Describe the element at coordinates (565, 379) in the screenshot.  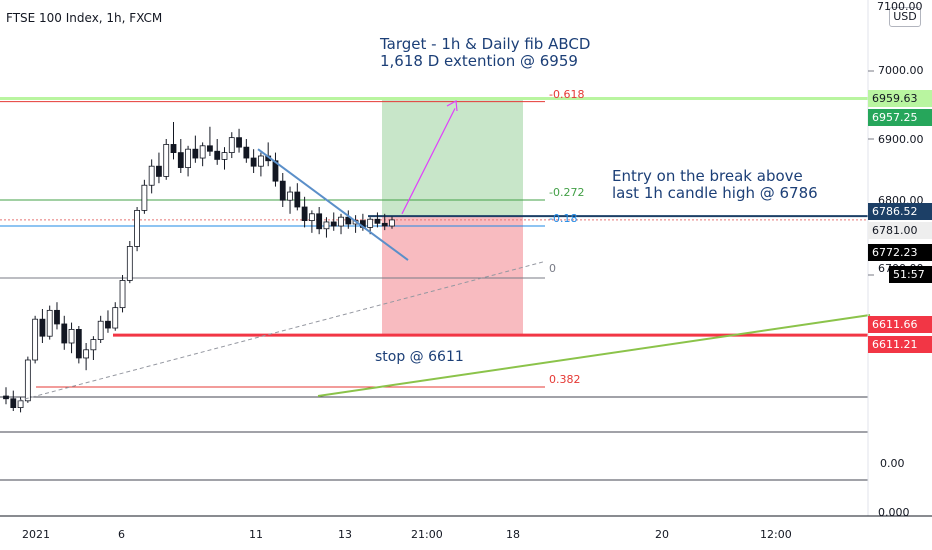
I see `fib-label-0382: 0.382` at that location.